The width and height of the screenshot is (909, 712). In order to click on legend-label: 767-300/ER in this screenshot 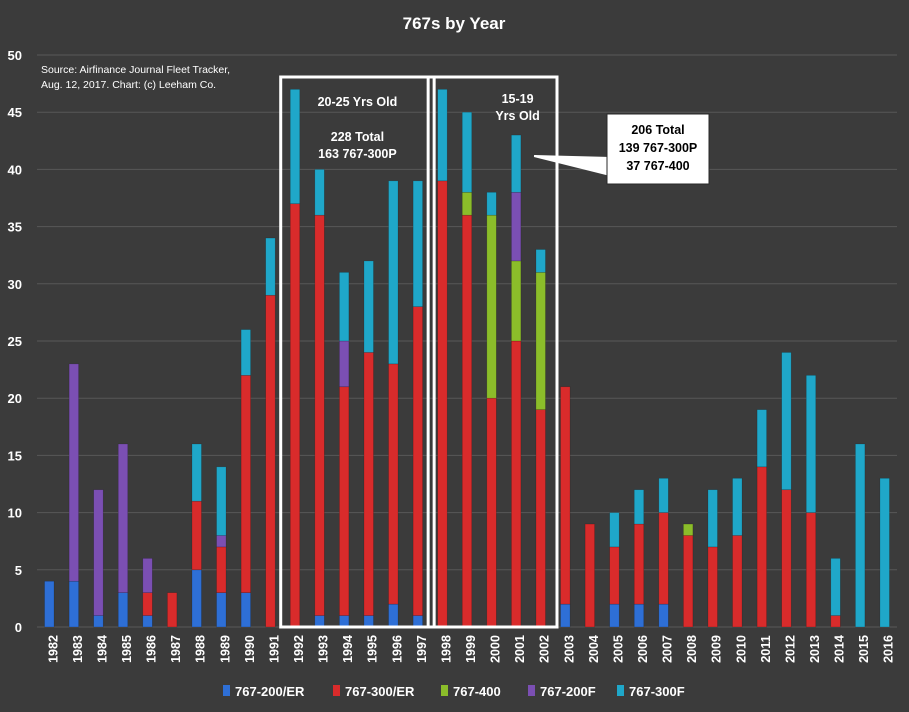, I will do `click(380, 691)`.